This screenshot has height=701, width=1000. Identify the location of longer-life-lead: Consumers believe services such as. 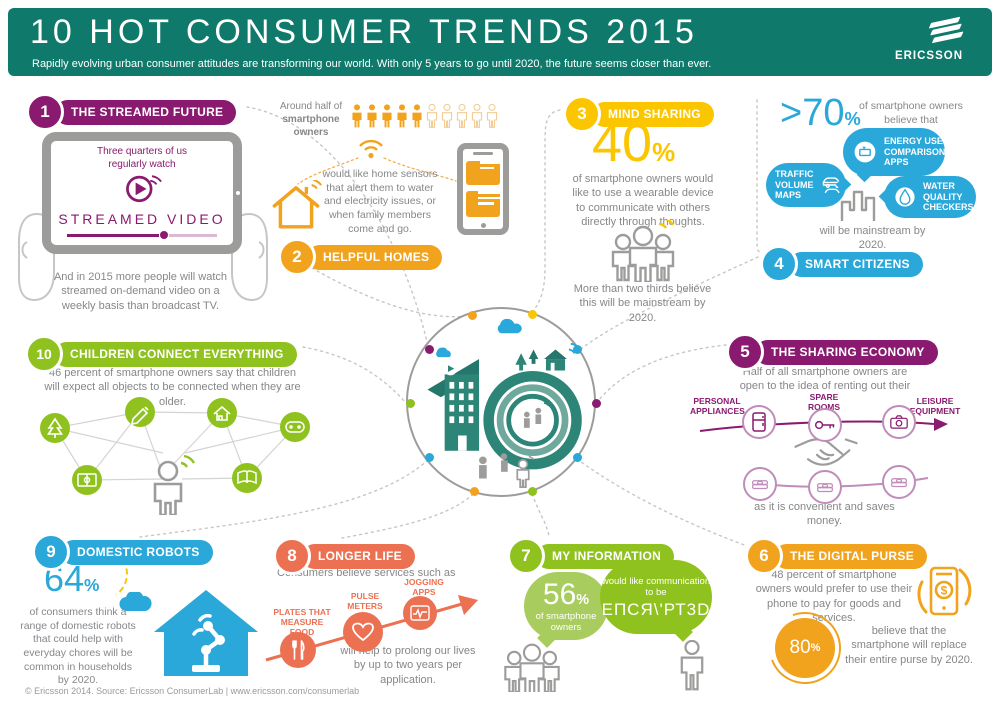
(366, 573).